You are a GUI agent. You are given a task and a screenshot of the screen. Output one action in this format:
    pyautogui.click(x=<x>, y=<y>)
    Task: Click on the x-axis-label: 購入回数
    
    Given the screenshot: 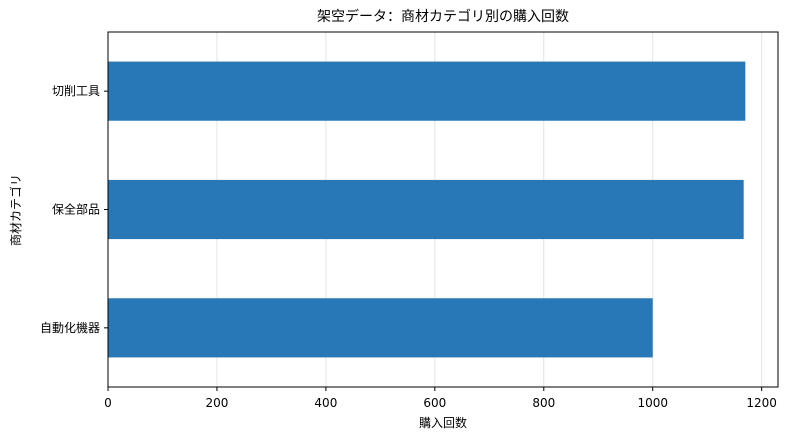 What is the action you would take?
    pyautogui.click(x=443, y=422)
    